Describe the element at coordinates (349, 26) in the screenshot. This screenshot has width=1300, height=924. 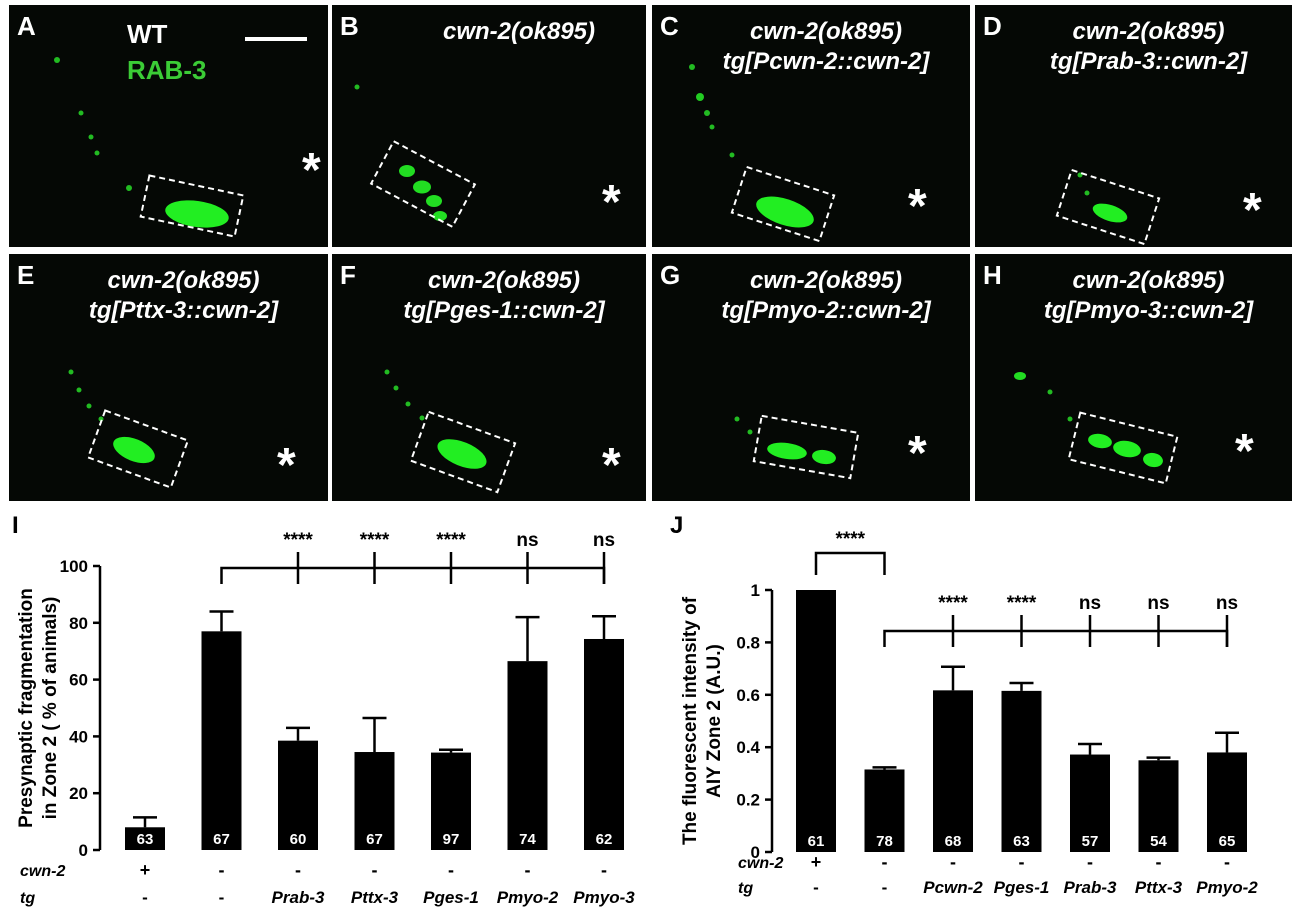
I see `panel-letter: B` at that location.